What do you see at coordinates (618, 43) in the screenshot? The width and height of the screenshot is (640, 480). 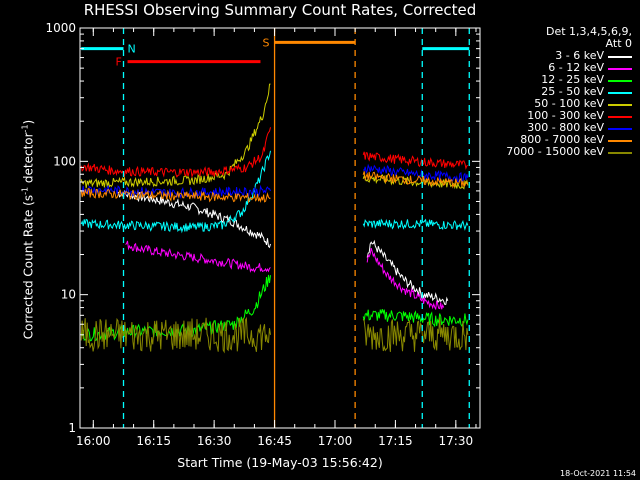 I see `legend-attenuator: Att 0` at bounding box center [618, 43].